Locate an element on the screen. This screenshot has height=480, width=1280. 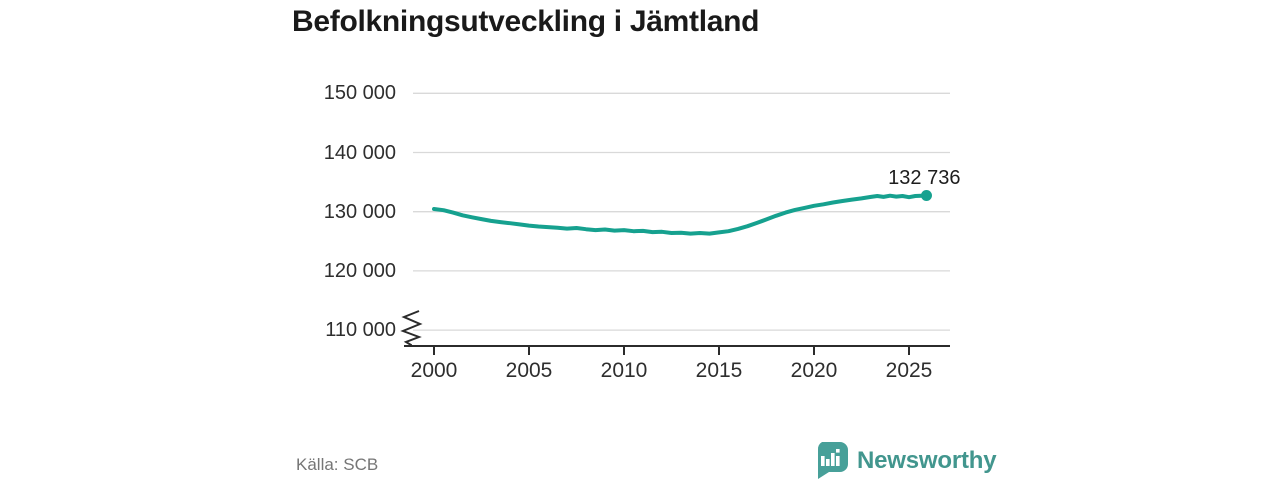
brand-footer: Newsworthy is located at coordinates (904, 460).